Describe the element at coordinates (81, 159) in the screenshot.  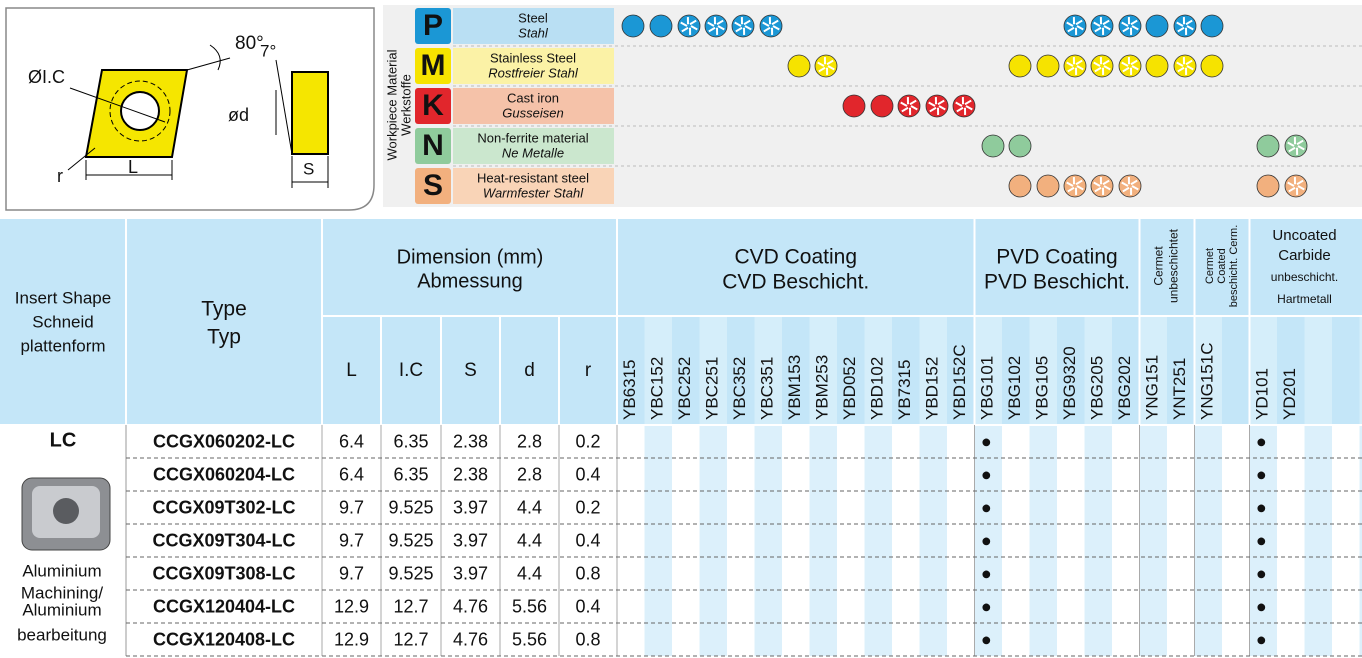
I see `r-leader` at that location.